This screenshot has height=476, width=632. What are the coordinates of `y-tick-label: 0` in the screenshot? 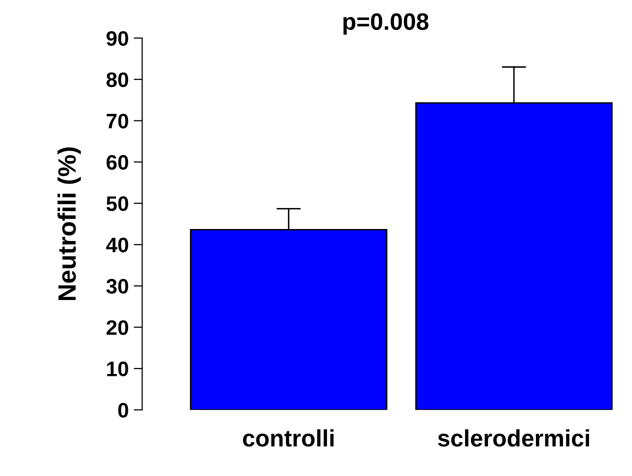 It's located at (123, 410).